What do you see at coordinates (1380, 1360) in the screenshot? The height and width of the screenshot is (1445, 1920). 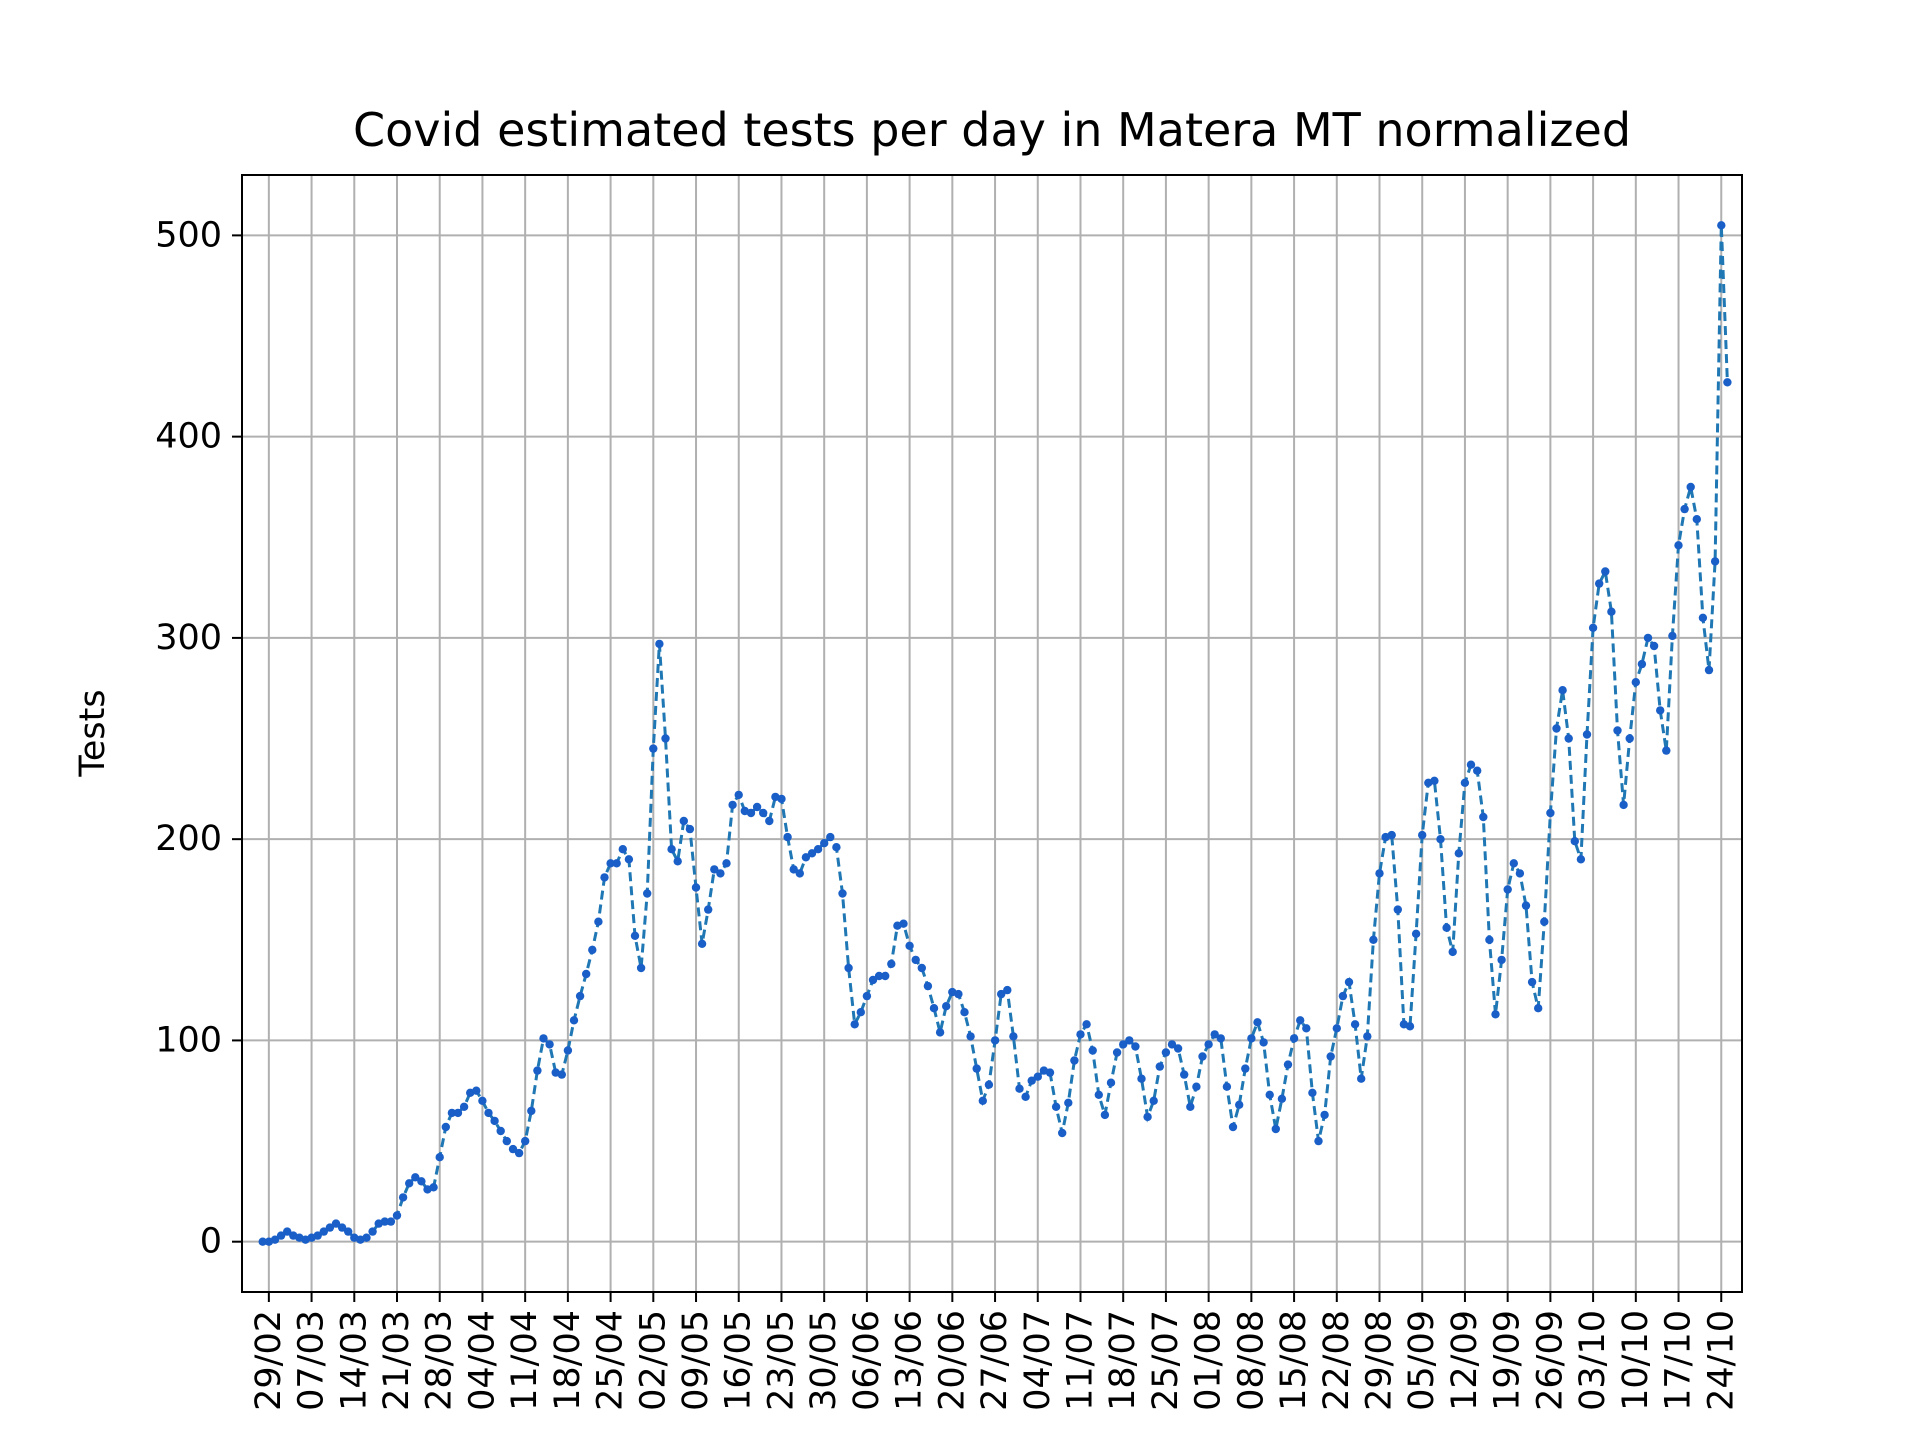 I see `x-tick-label: 29/08` at bounding box center [1380, 1360].